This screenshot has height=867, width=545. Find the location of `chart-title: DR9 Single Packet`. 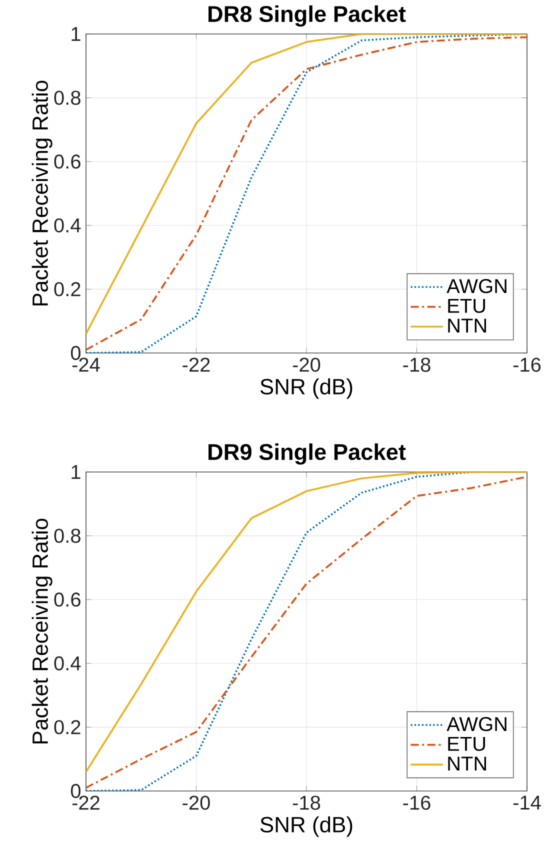

chart-title: DR9 Single Packet is located at coordinates (307, 454).